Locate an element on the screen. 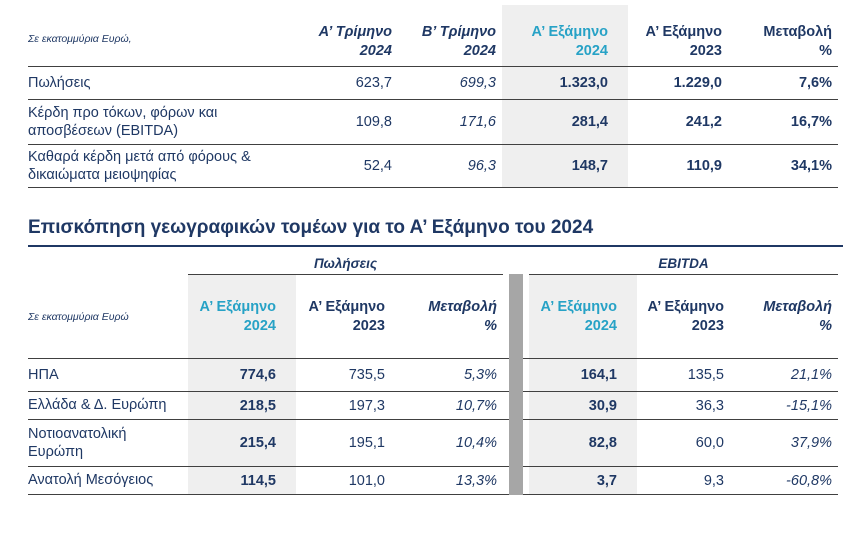  cell-change: 7,6% is located at coordinates (815, 83).